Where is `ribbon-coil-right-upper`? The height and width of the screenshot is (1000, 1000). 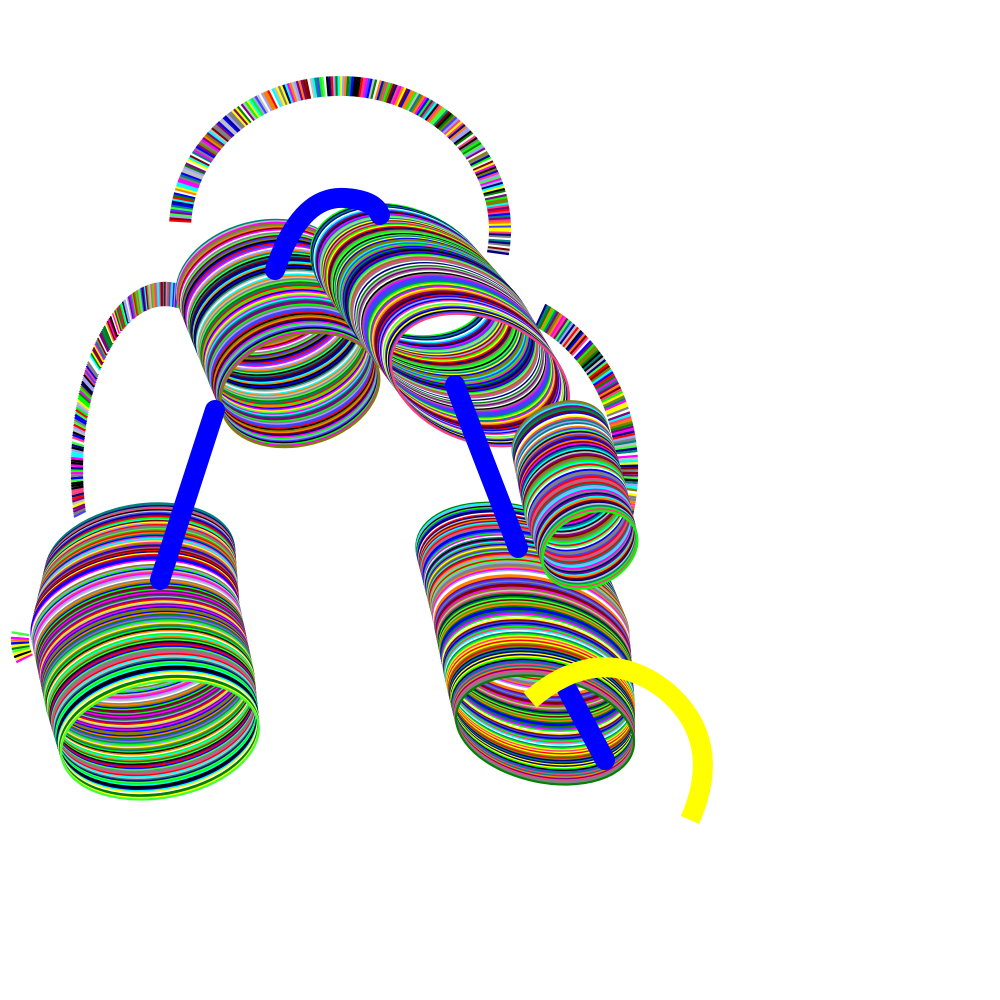 ribbon-coil-right-upper is located at coordinates (575, 495).